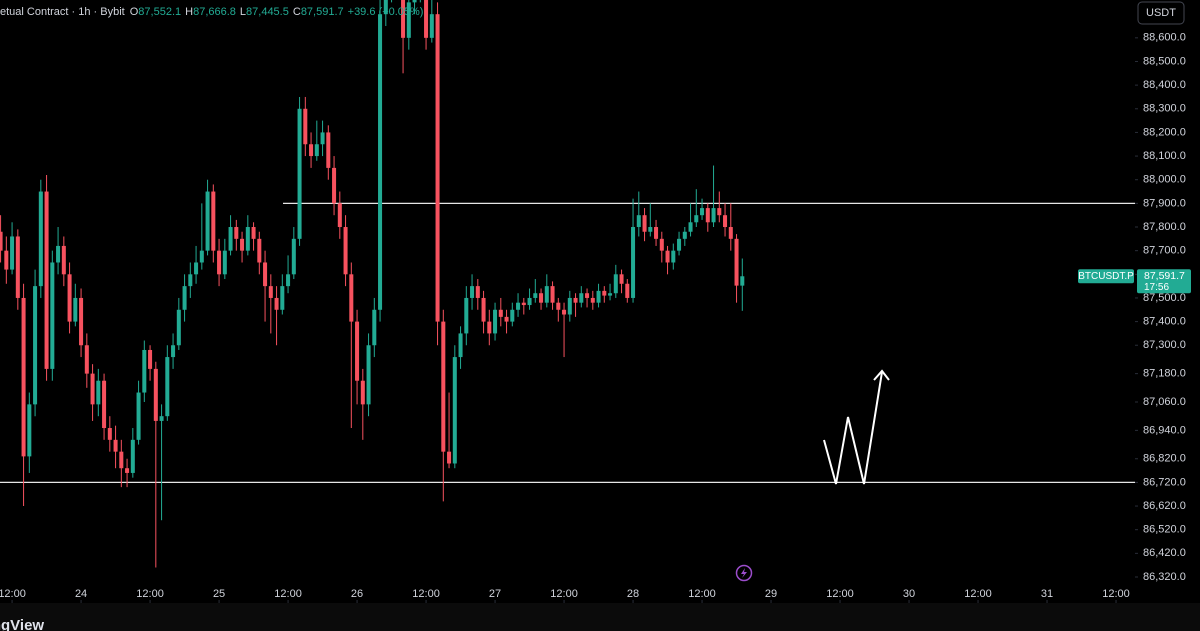 This screenshot has height=631, width=1200. Describe the element at coordinates (159, 12) in the screenshot. I see `legend-field-value: 87,552.1` at that location.